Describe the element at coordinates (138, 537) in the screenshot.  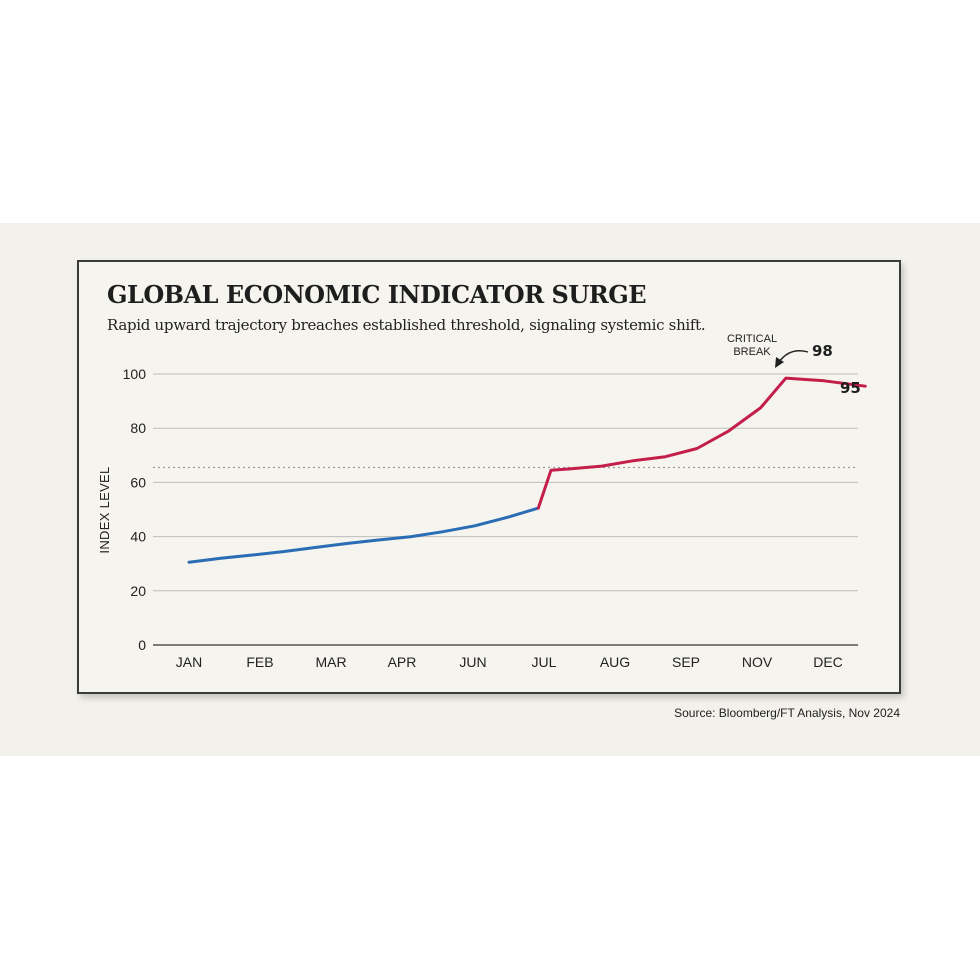
I see `y-tick-label: 40` at that location.